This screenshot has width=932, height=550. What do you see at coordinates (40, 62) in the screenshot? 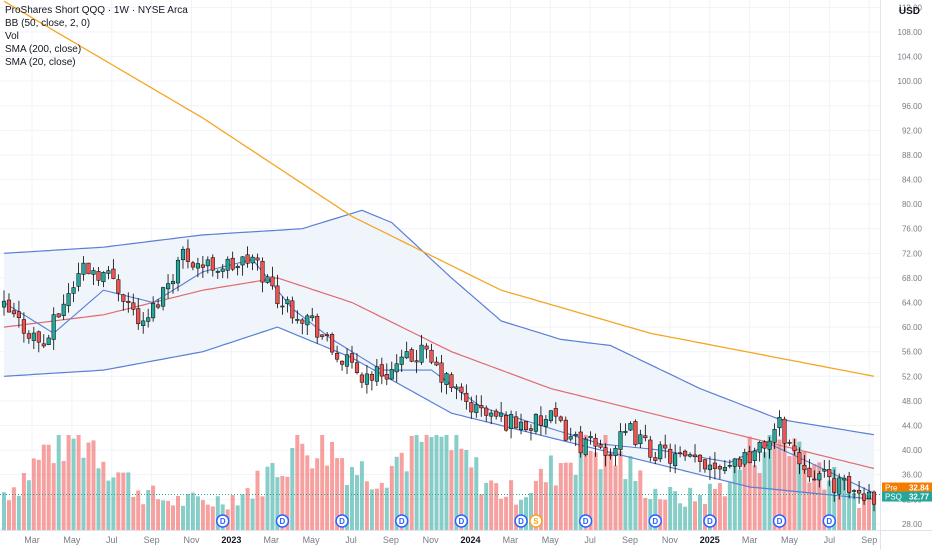
I see `indicator-sma-20: SMA (20, close)` at bounding box center [40, 62].